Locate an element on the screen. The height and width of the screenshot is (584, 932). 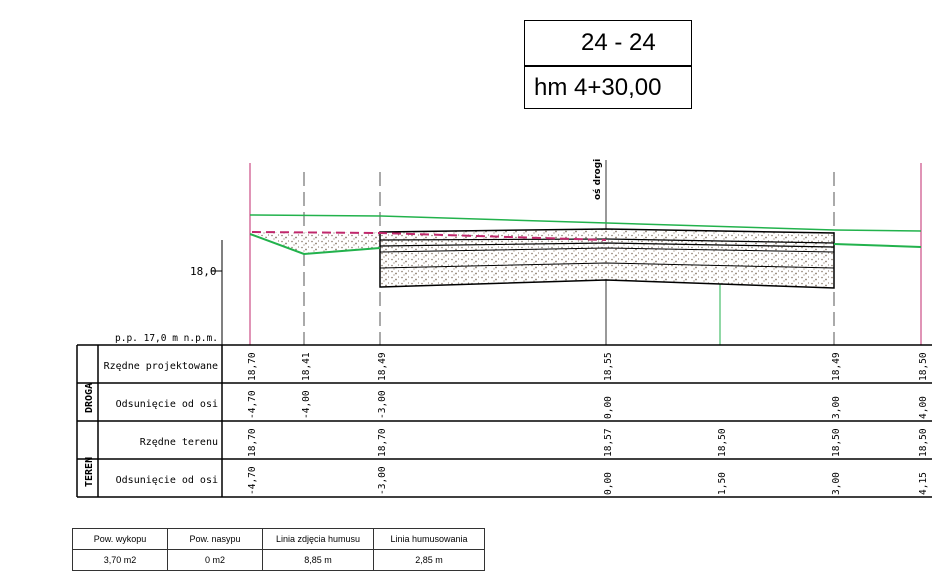
road-offset-value: -4,70 is located at coordinates (252, 404).